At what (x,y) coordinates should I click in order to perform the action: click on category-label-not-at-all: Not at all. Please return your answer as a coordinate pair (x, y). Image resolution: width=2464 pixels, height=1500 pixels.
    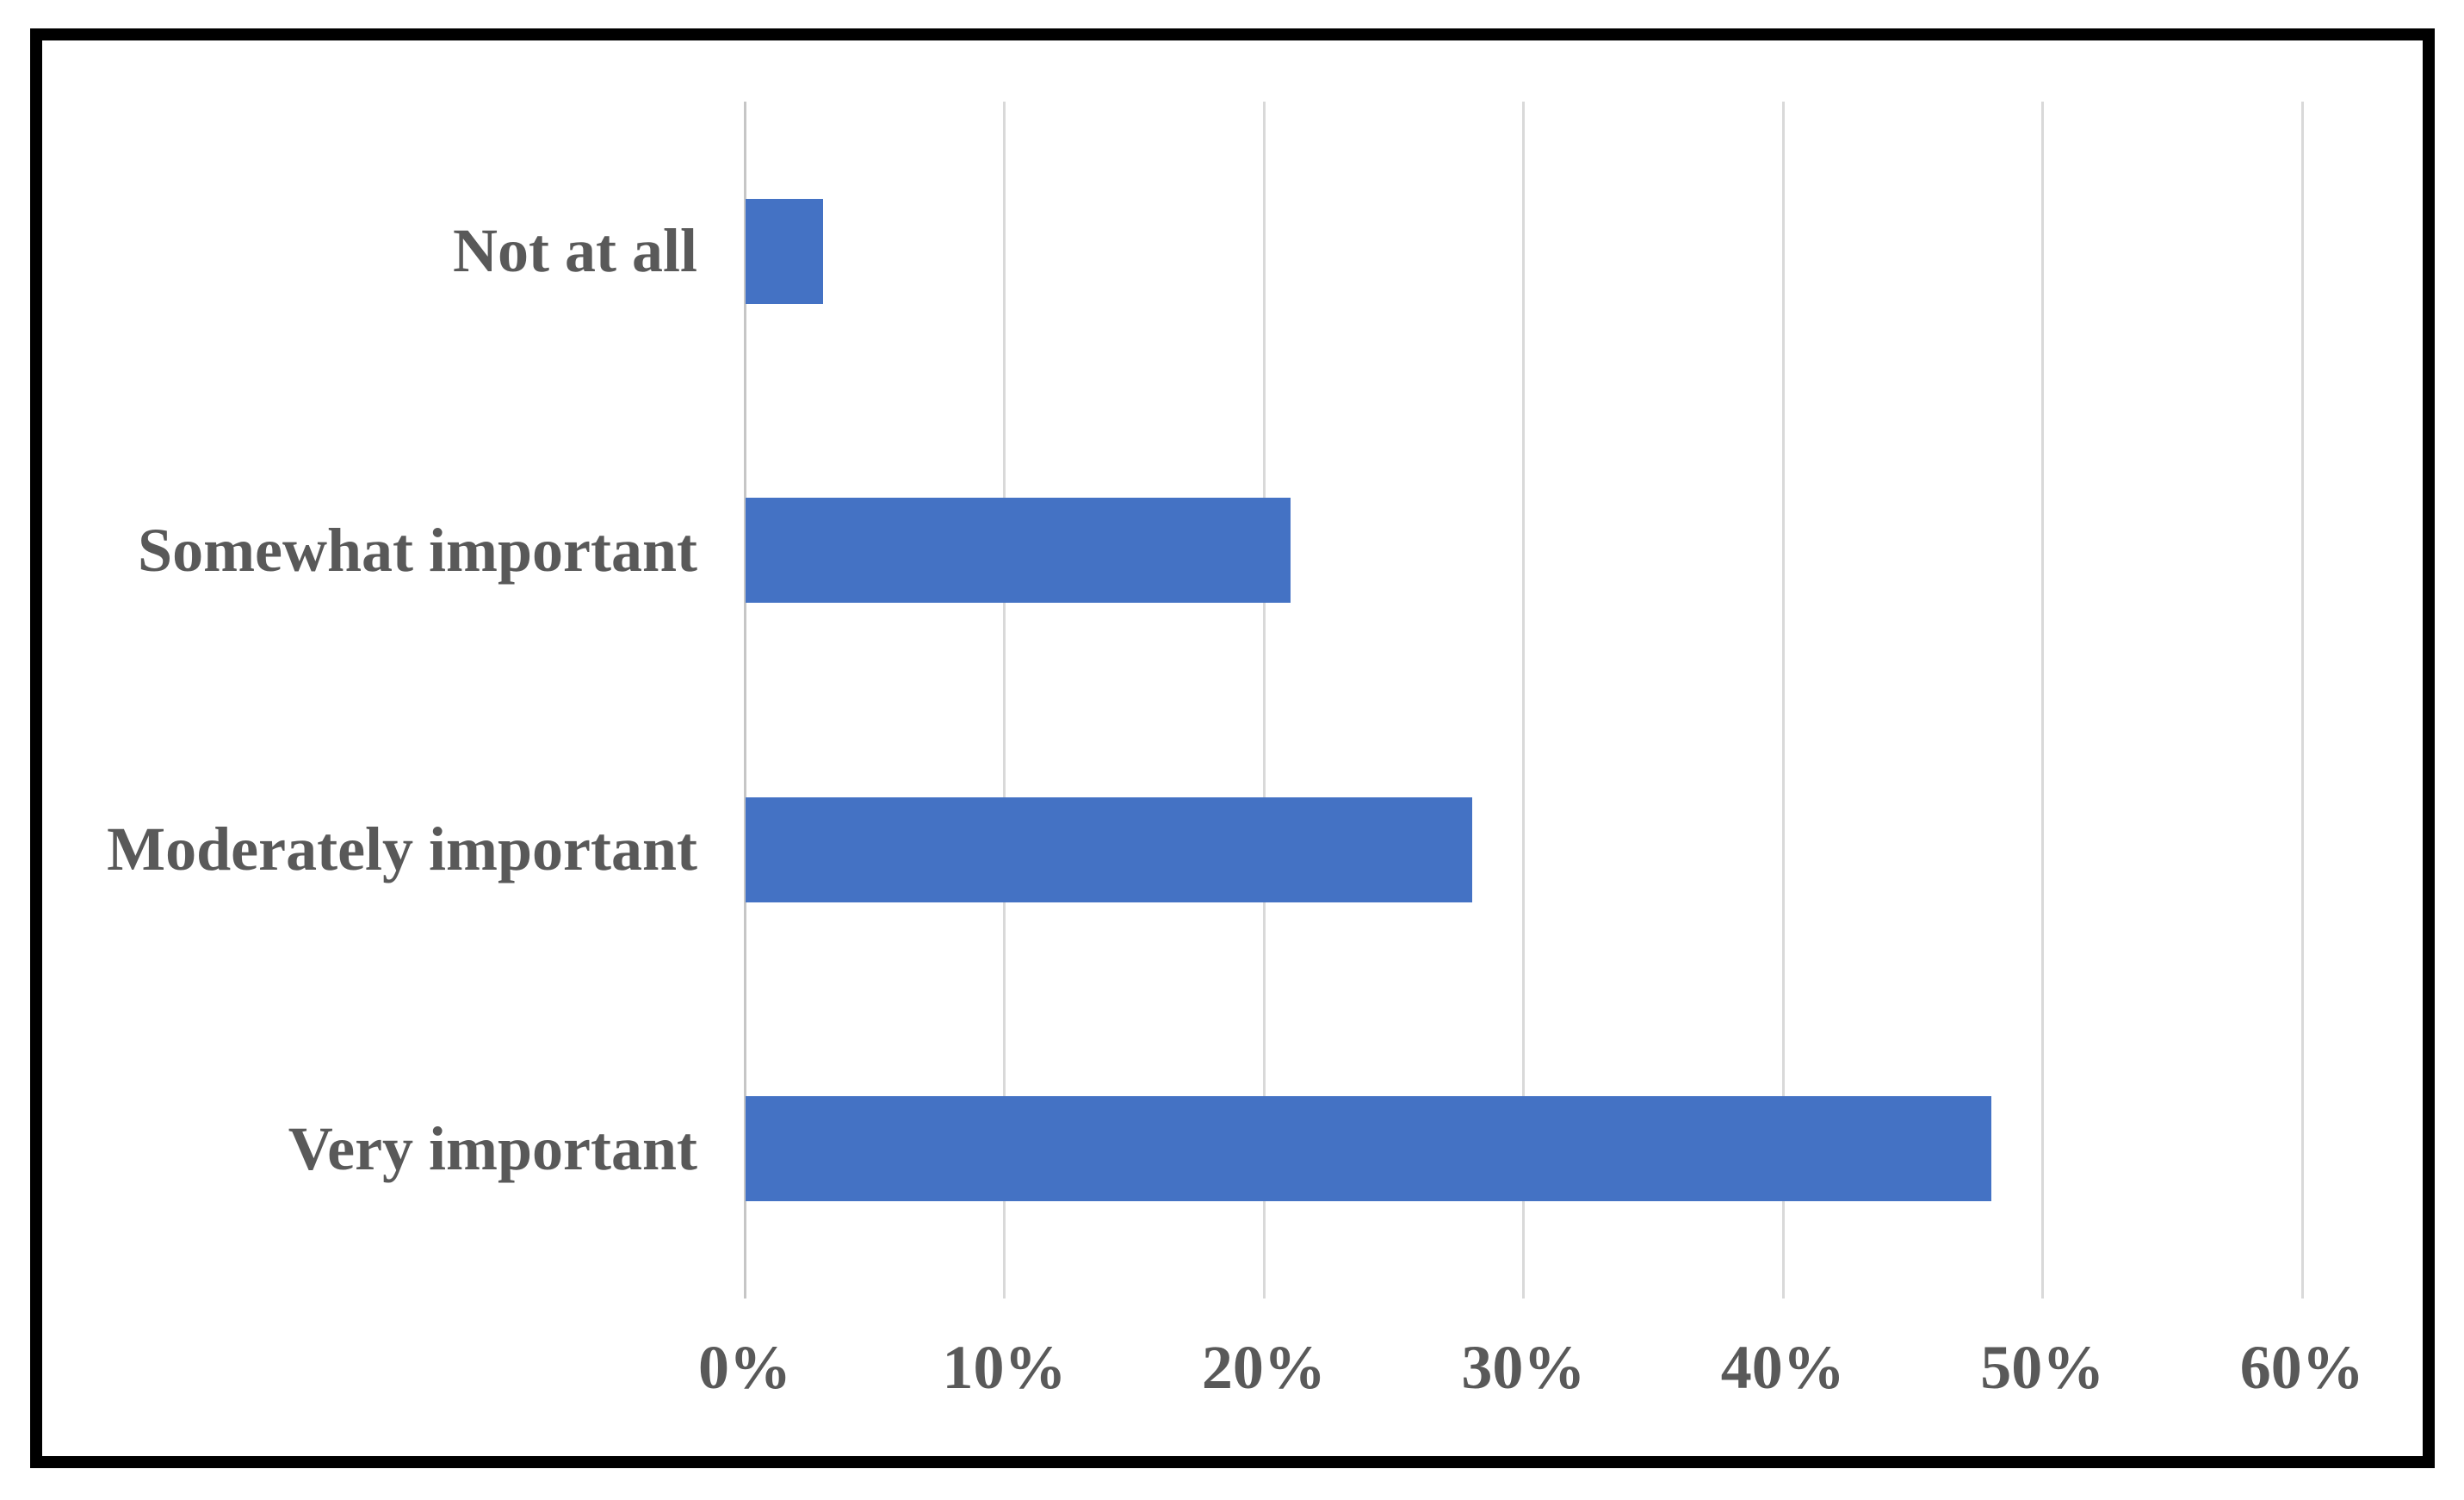
    Looking at the image, I should click on (575, 251).